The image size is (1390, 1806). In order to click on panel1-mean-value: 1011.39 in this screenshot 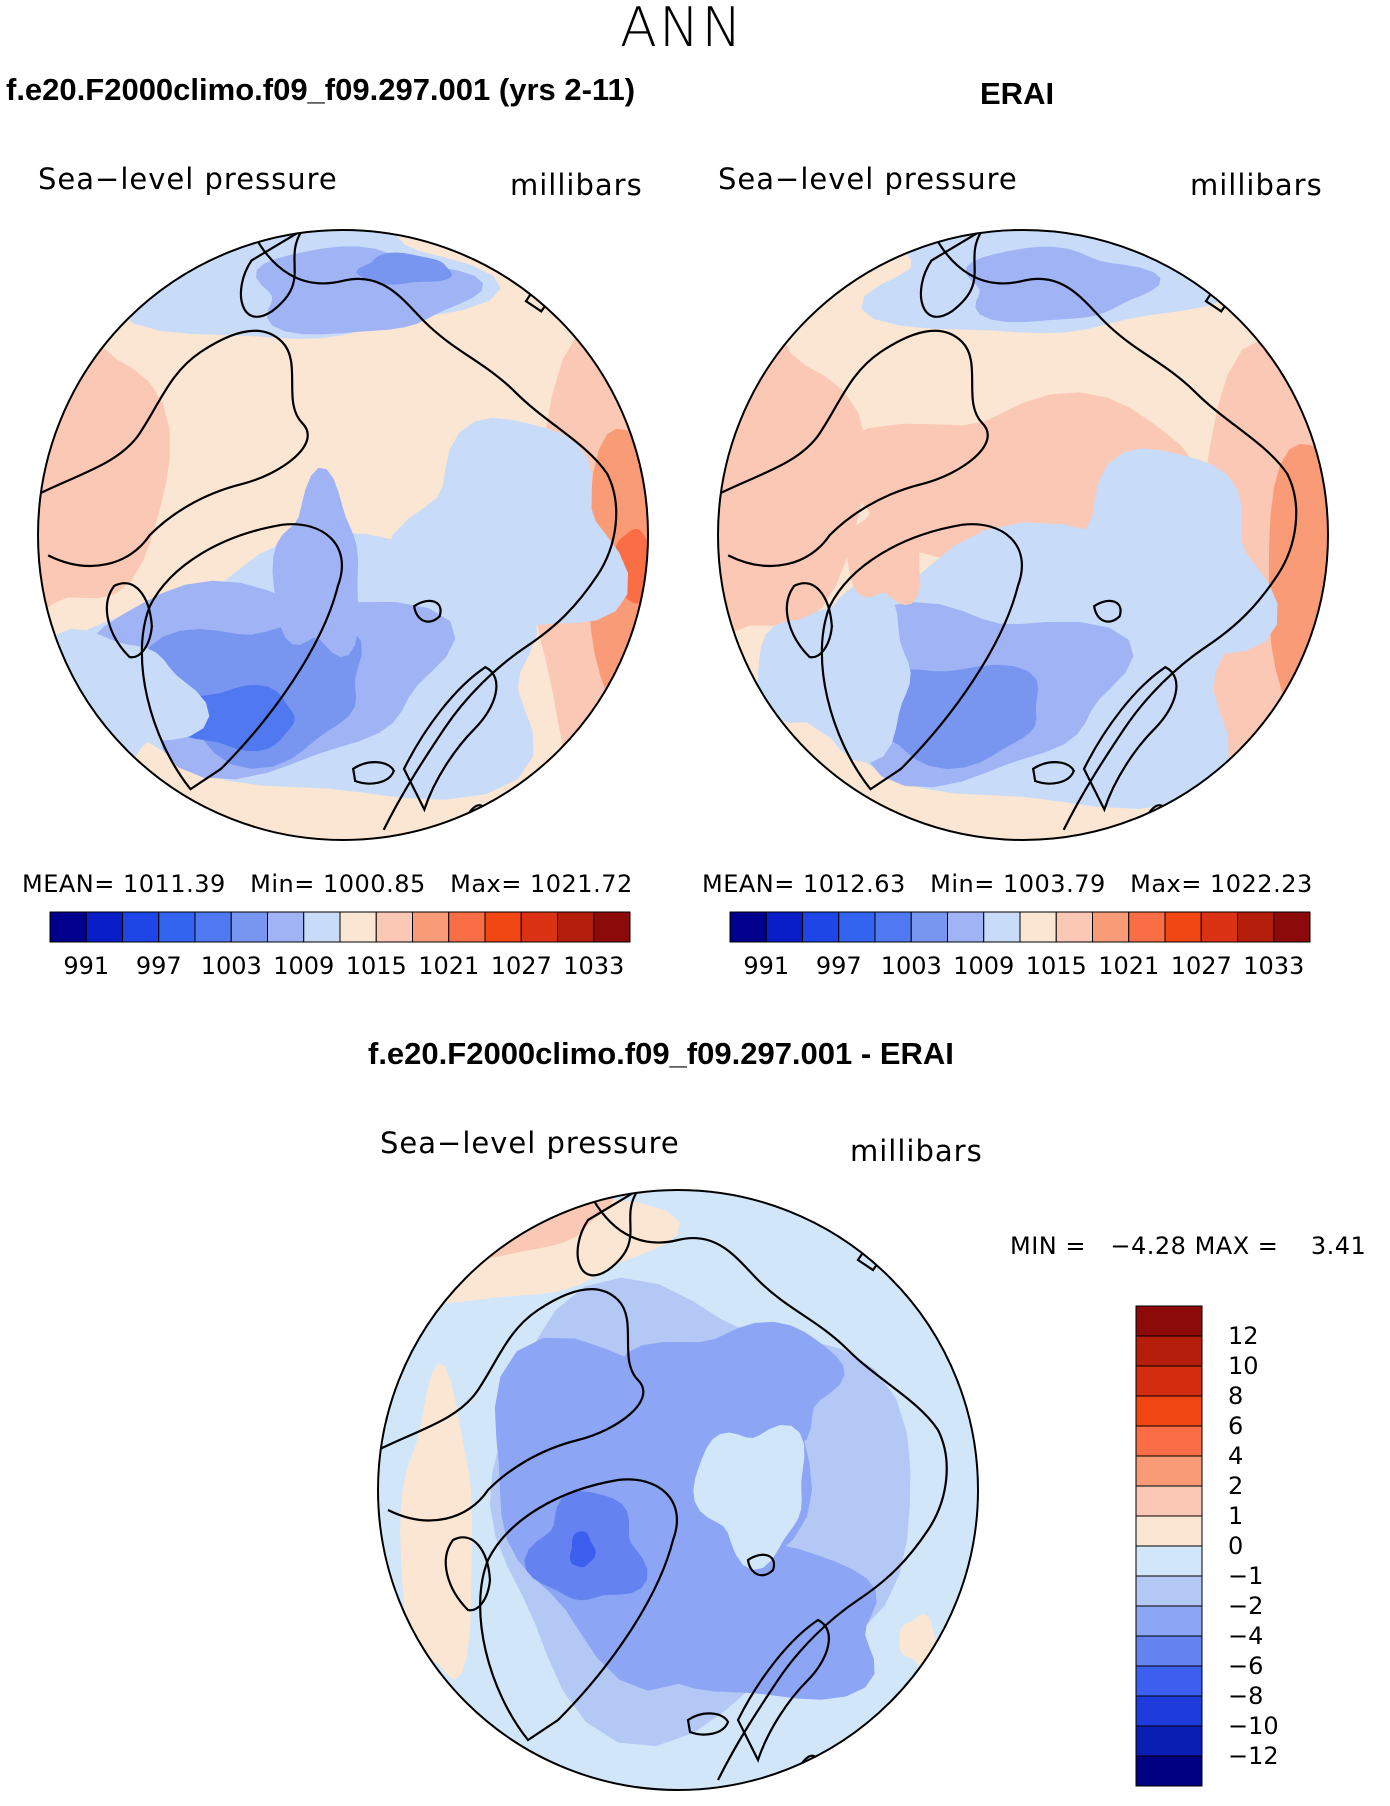, I will do `click(174, 884)`.